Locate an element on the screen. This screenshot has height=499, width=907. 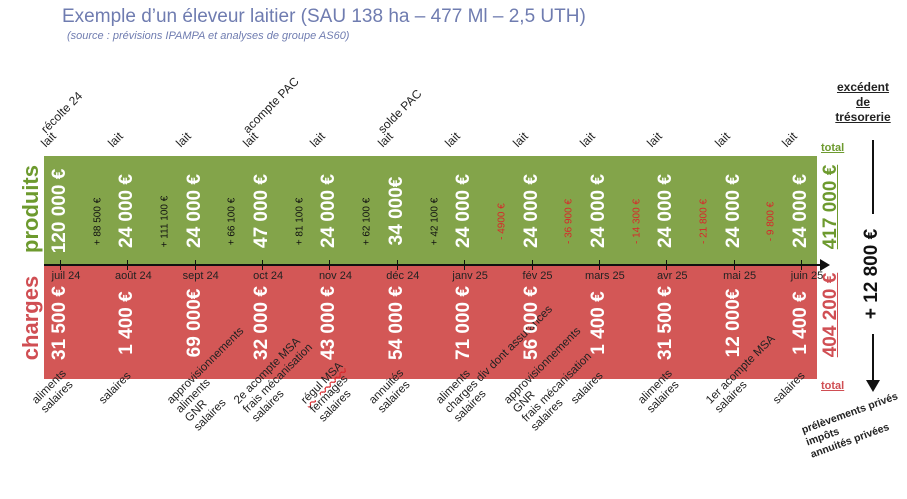
month-label: mai 25 is located at coordinates (740, 276).